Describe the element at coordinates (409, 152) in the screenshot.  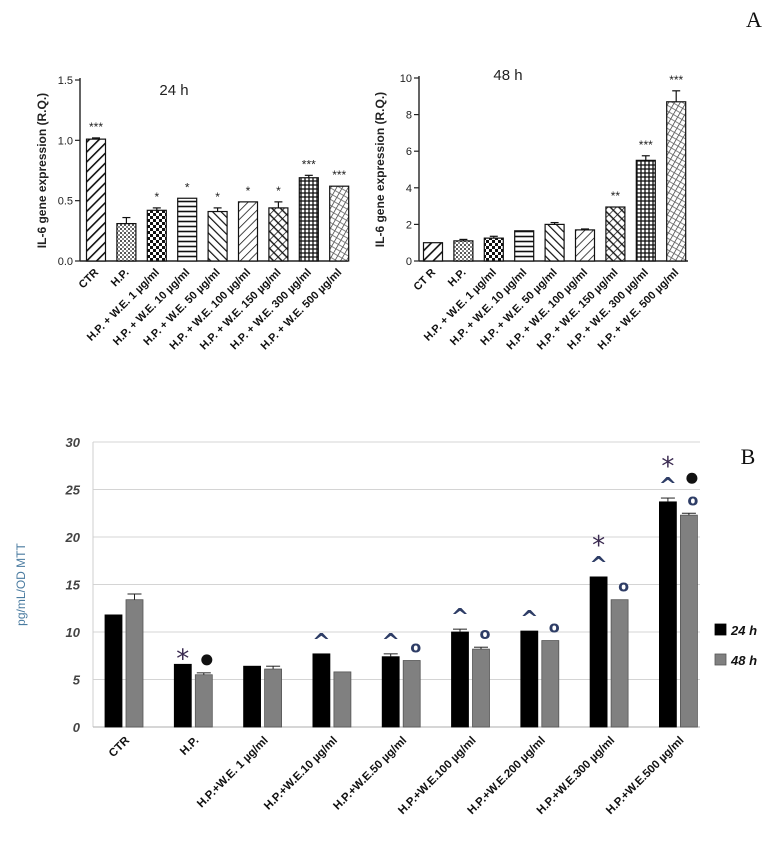
I see `y-tick-label: 6` at that location.